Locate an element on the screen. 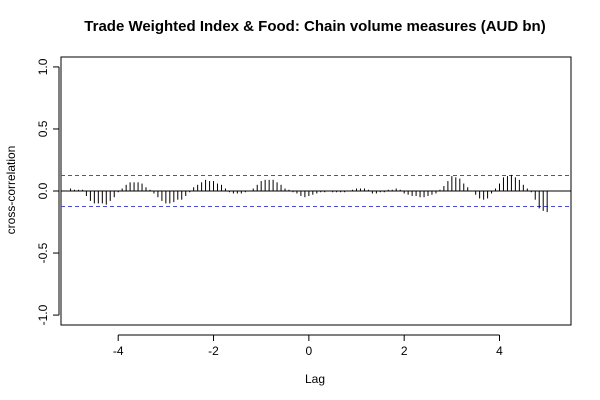 The image size is (600, 400). x-axis: -4 -2 0 2 4 is located at coordinates (308, 346).